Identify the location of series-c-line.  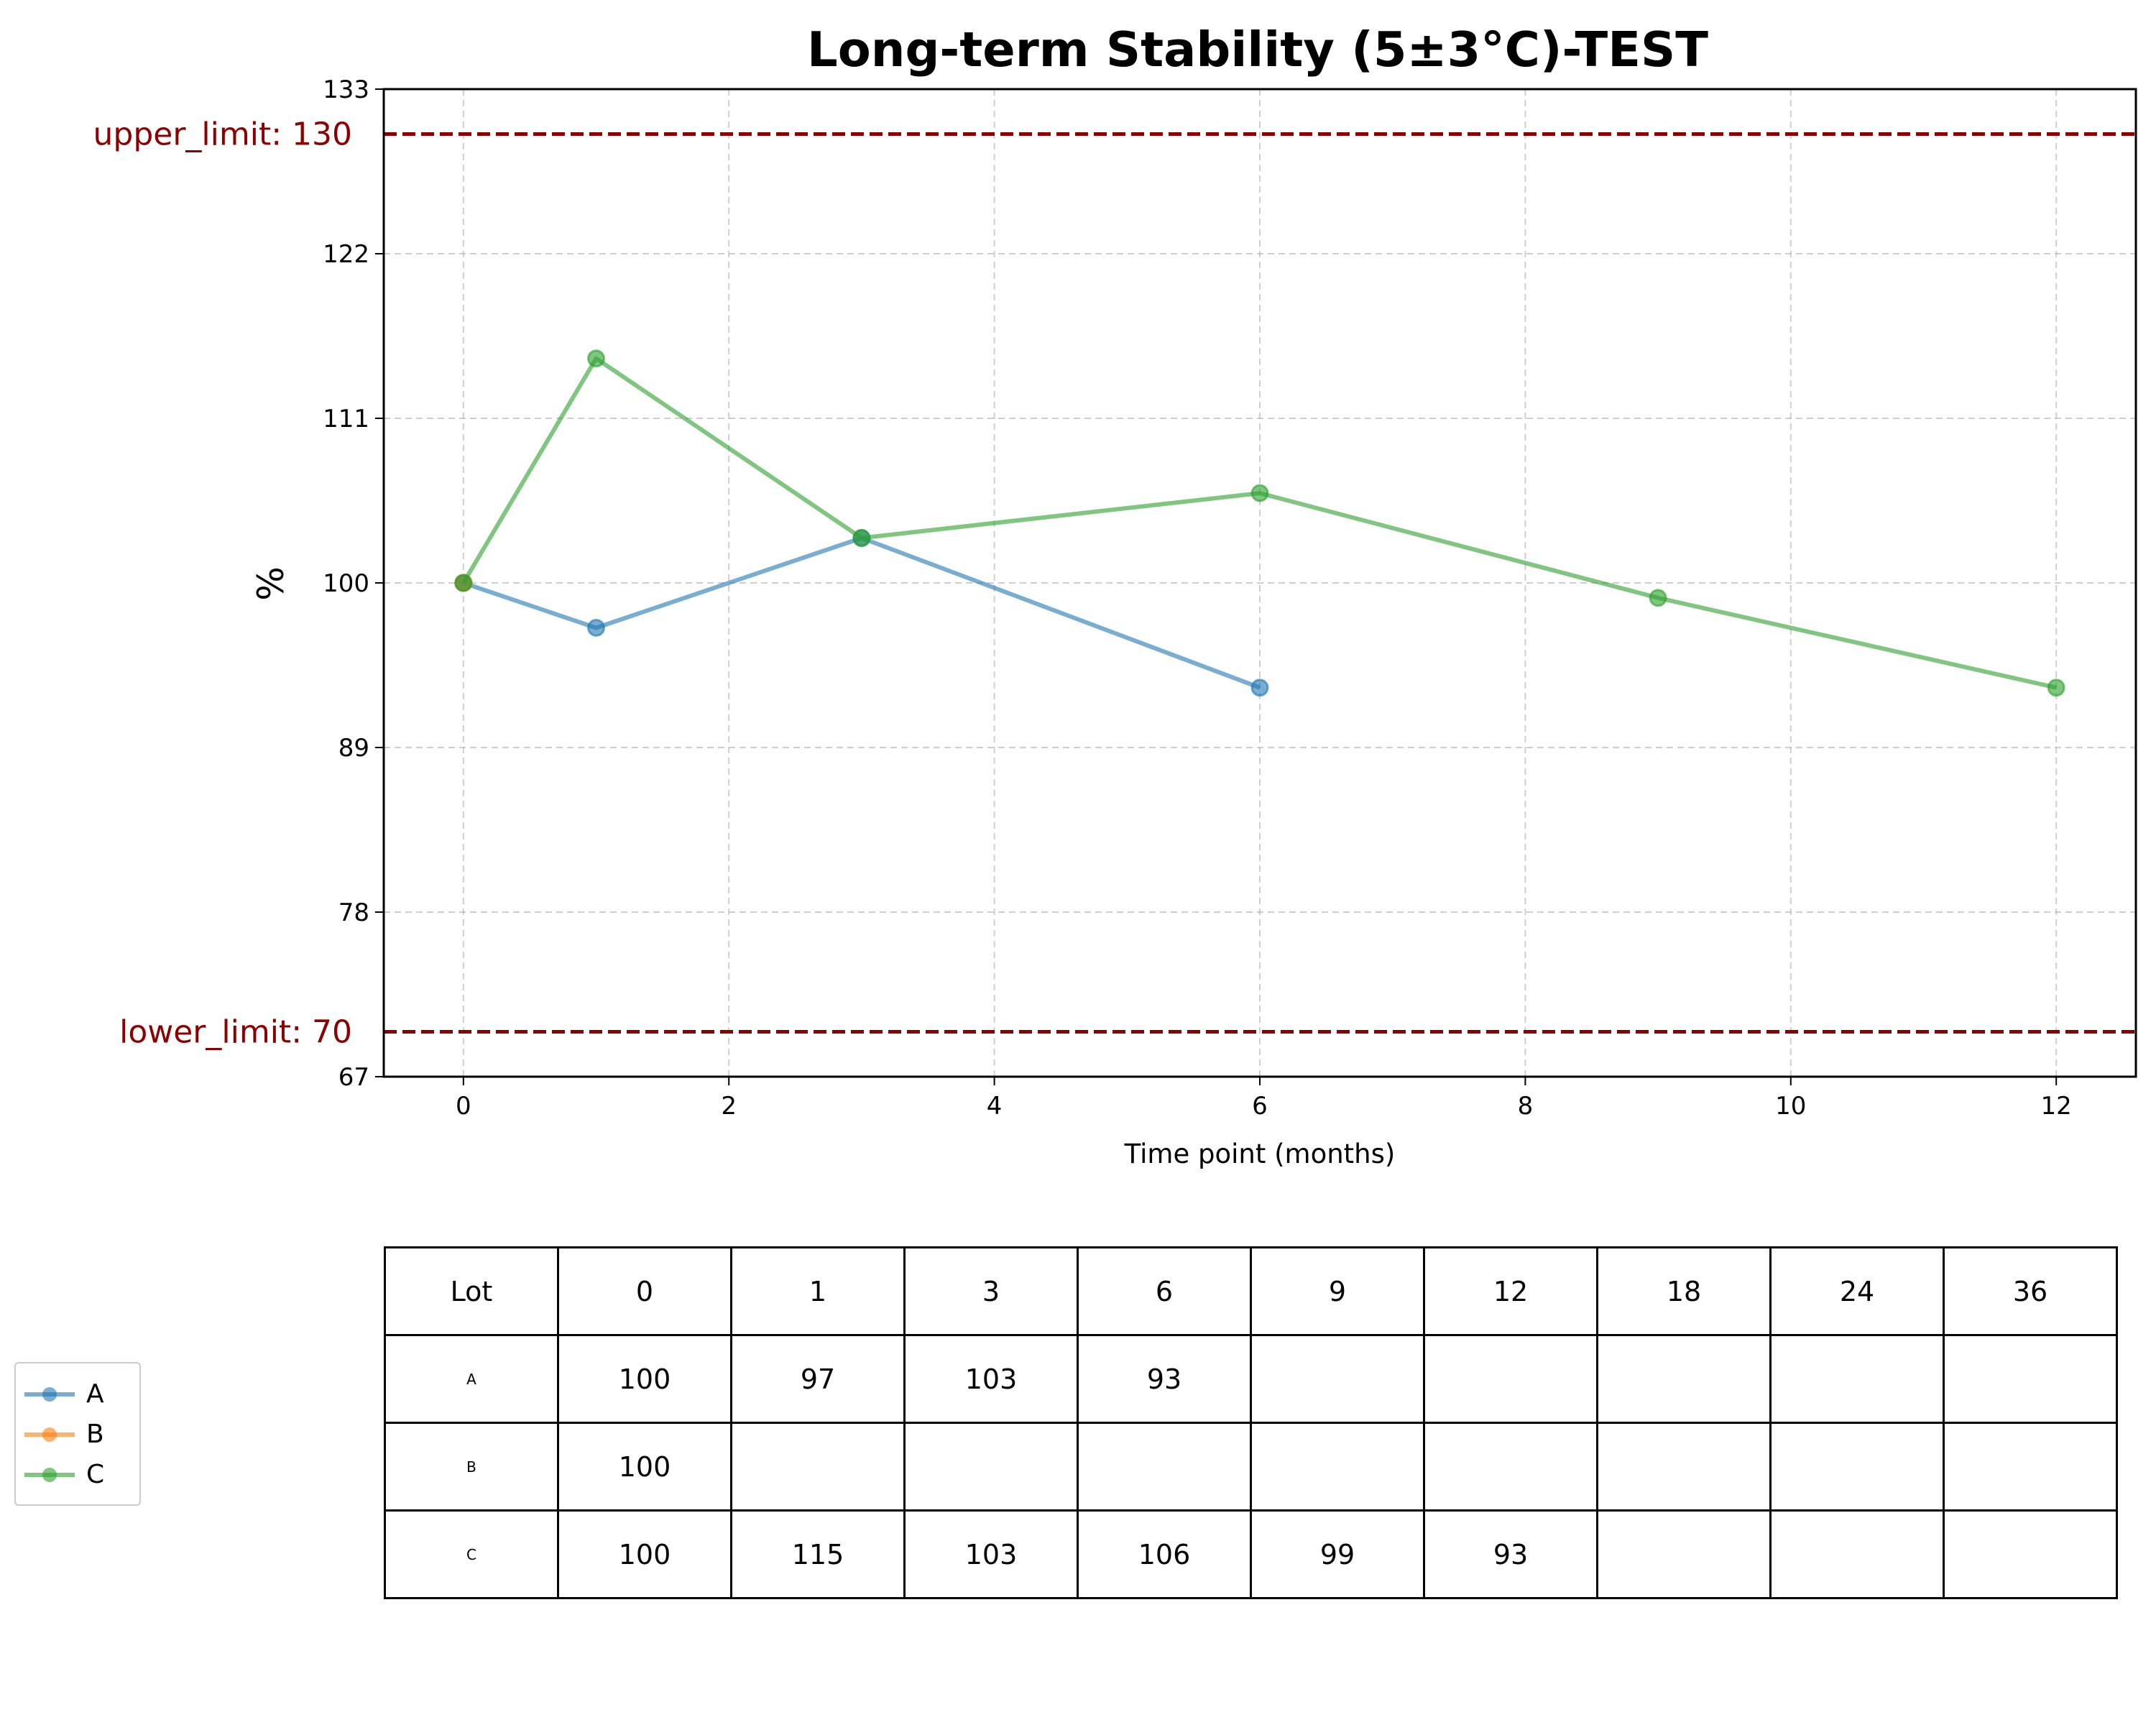
(1259, 523).